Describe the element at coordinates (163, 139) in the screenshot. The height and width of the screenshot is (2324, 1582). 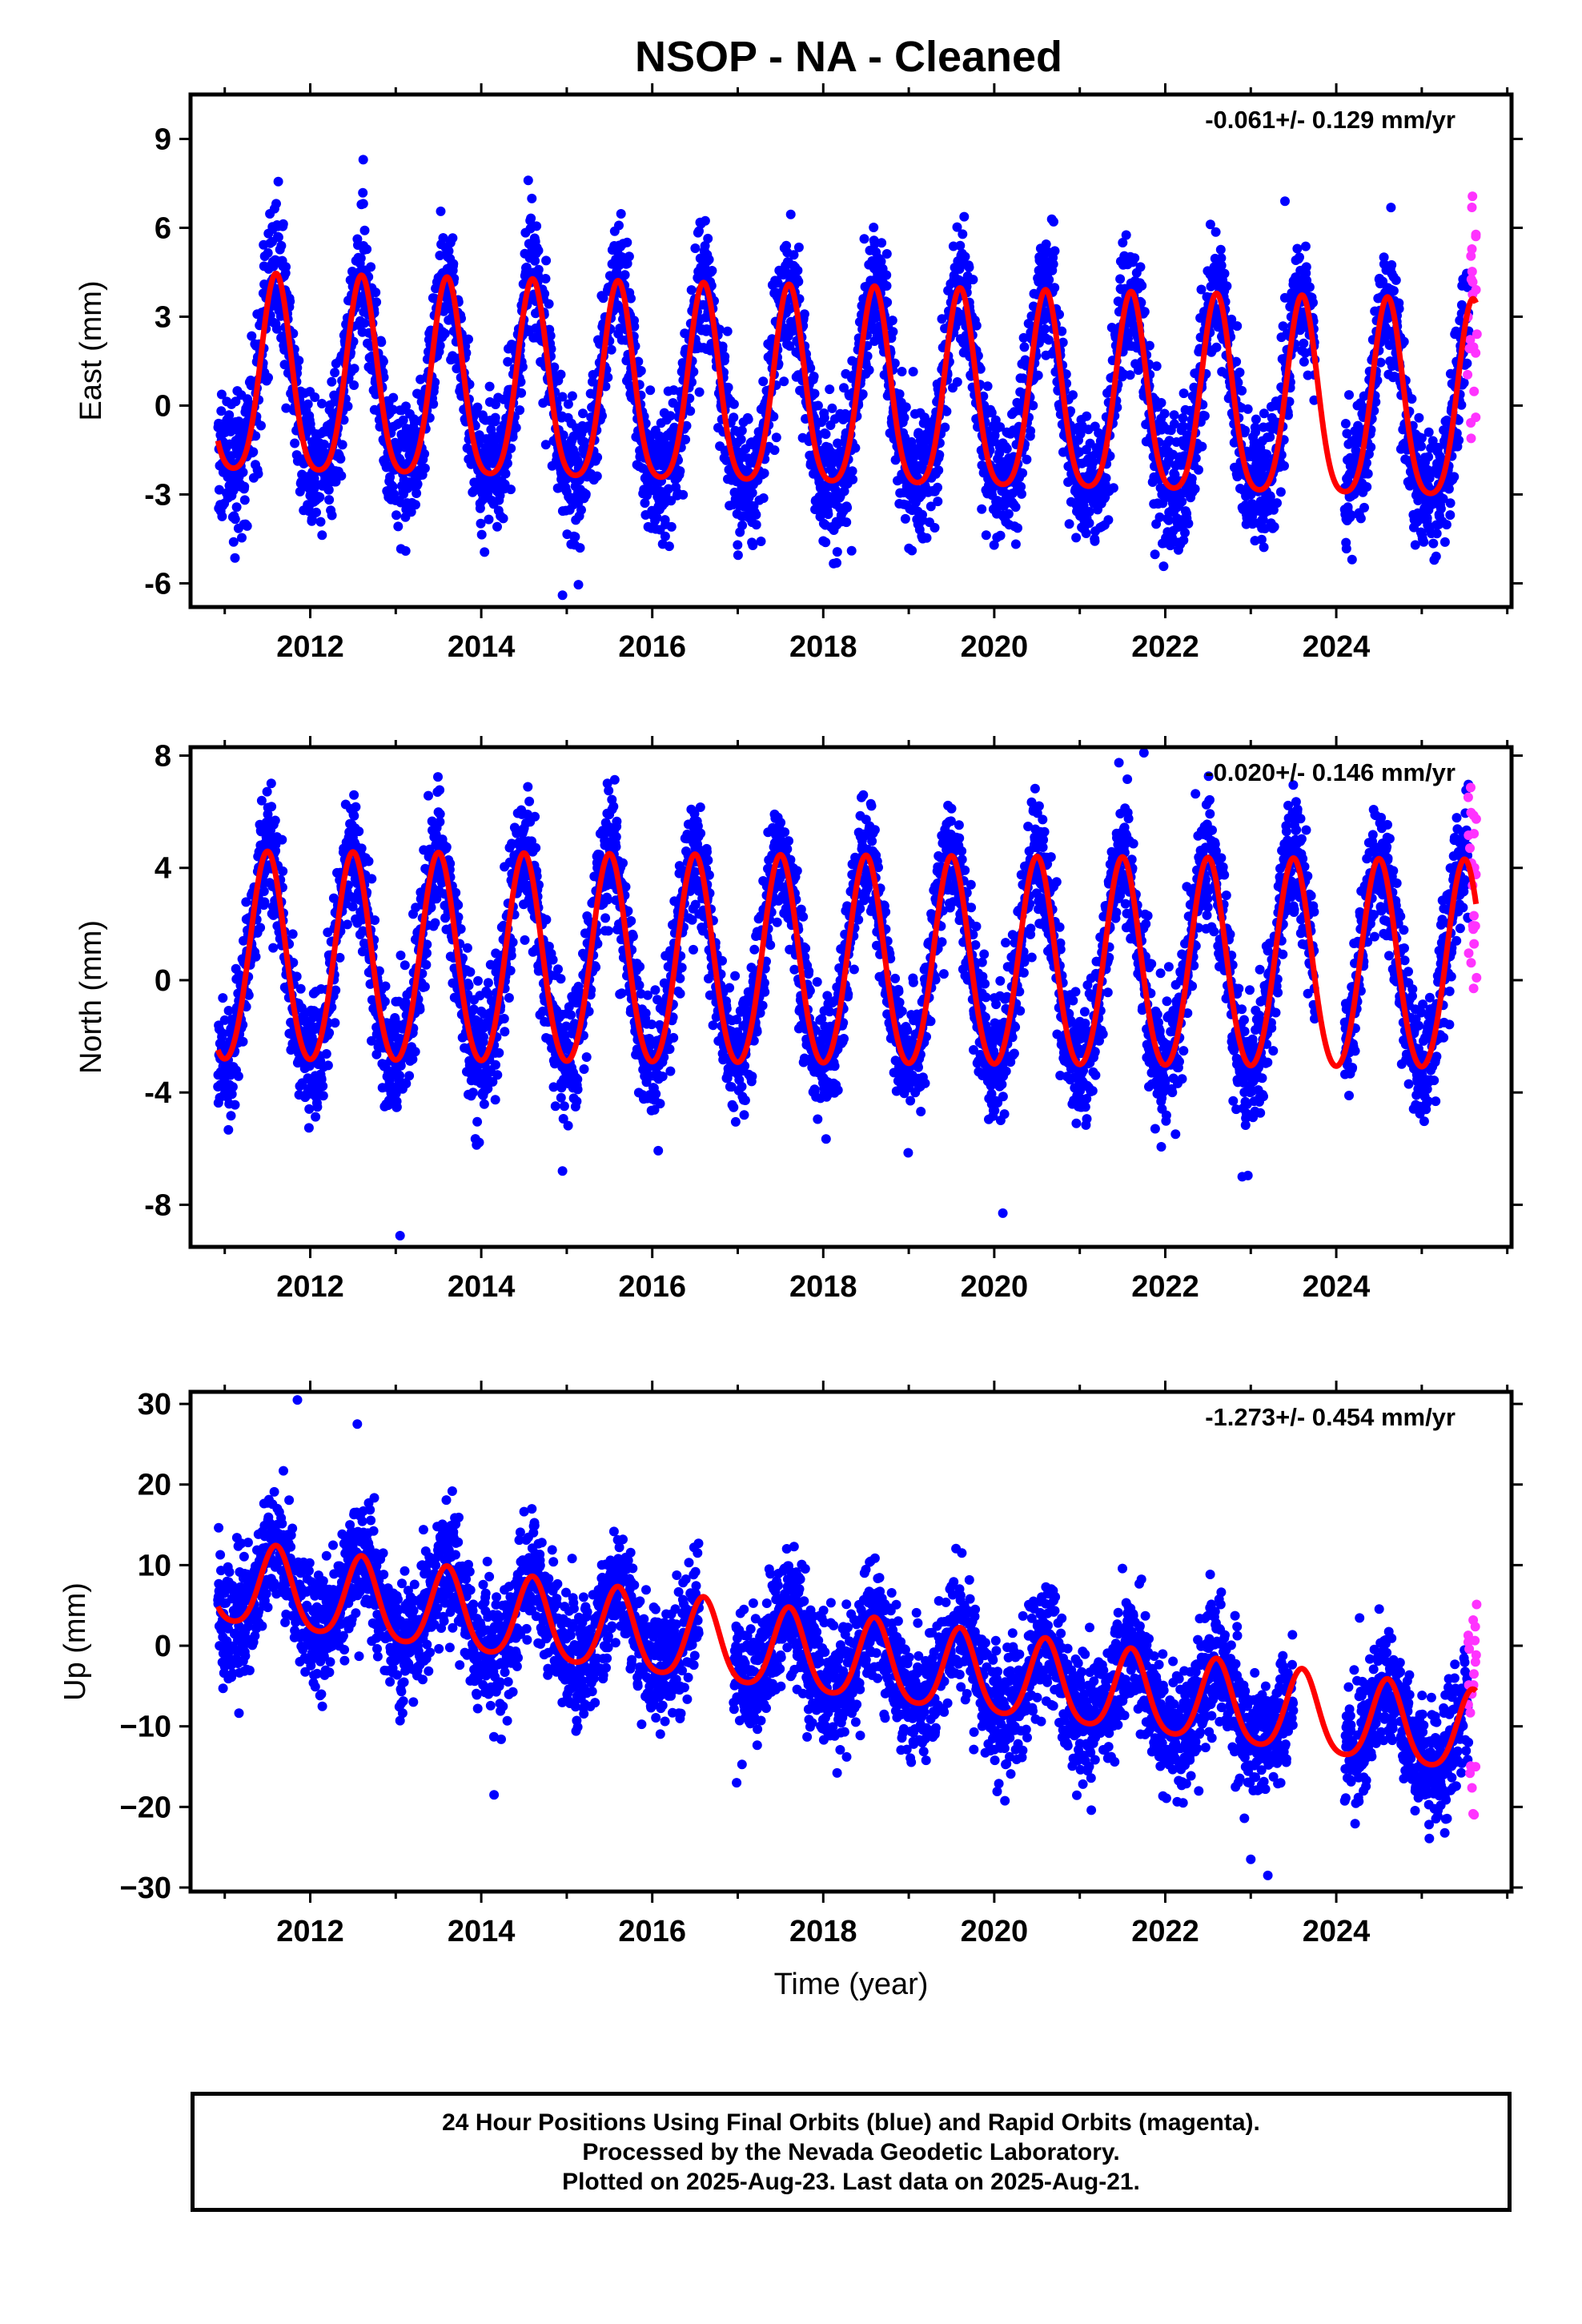
I see `y-tick-label: 9` at that location.